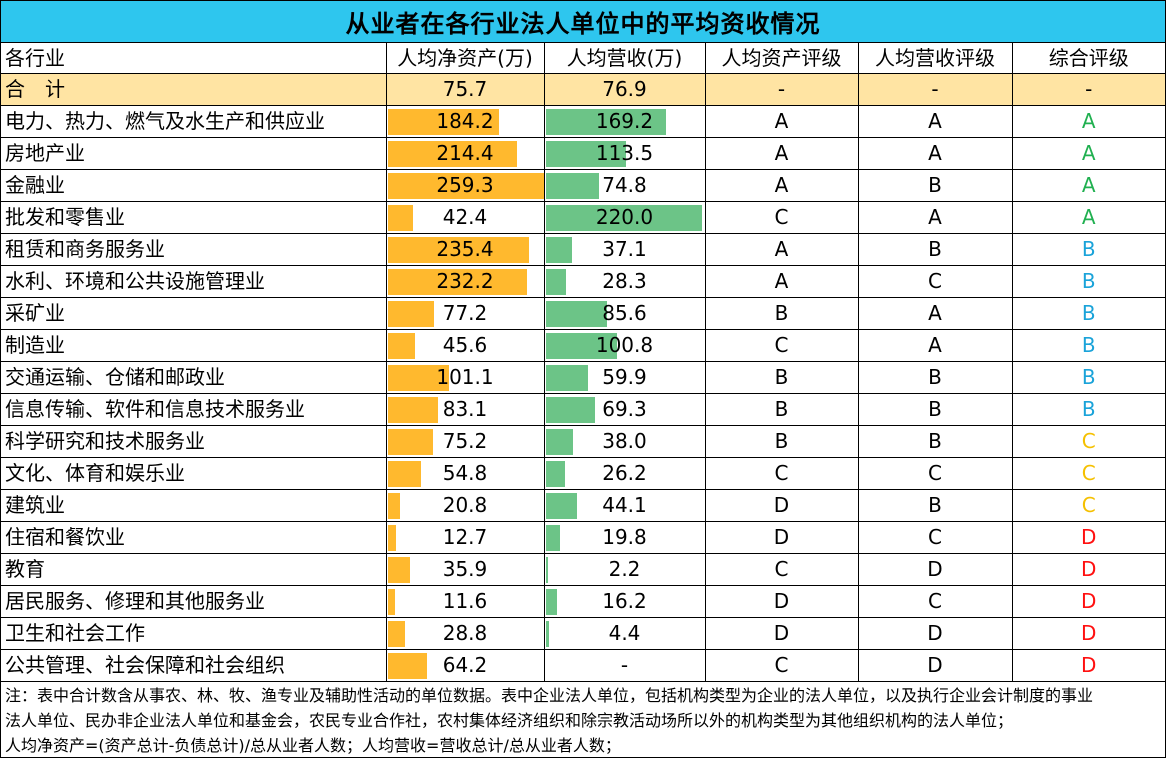 This screenshot has height=758, width=1166. I want to click on table-row: 信息传输、软件和信息技术服务业 83.1 69.3 B B B, so click(583, 409).